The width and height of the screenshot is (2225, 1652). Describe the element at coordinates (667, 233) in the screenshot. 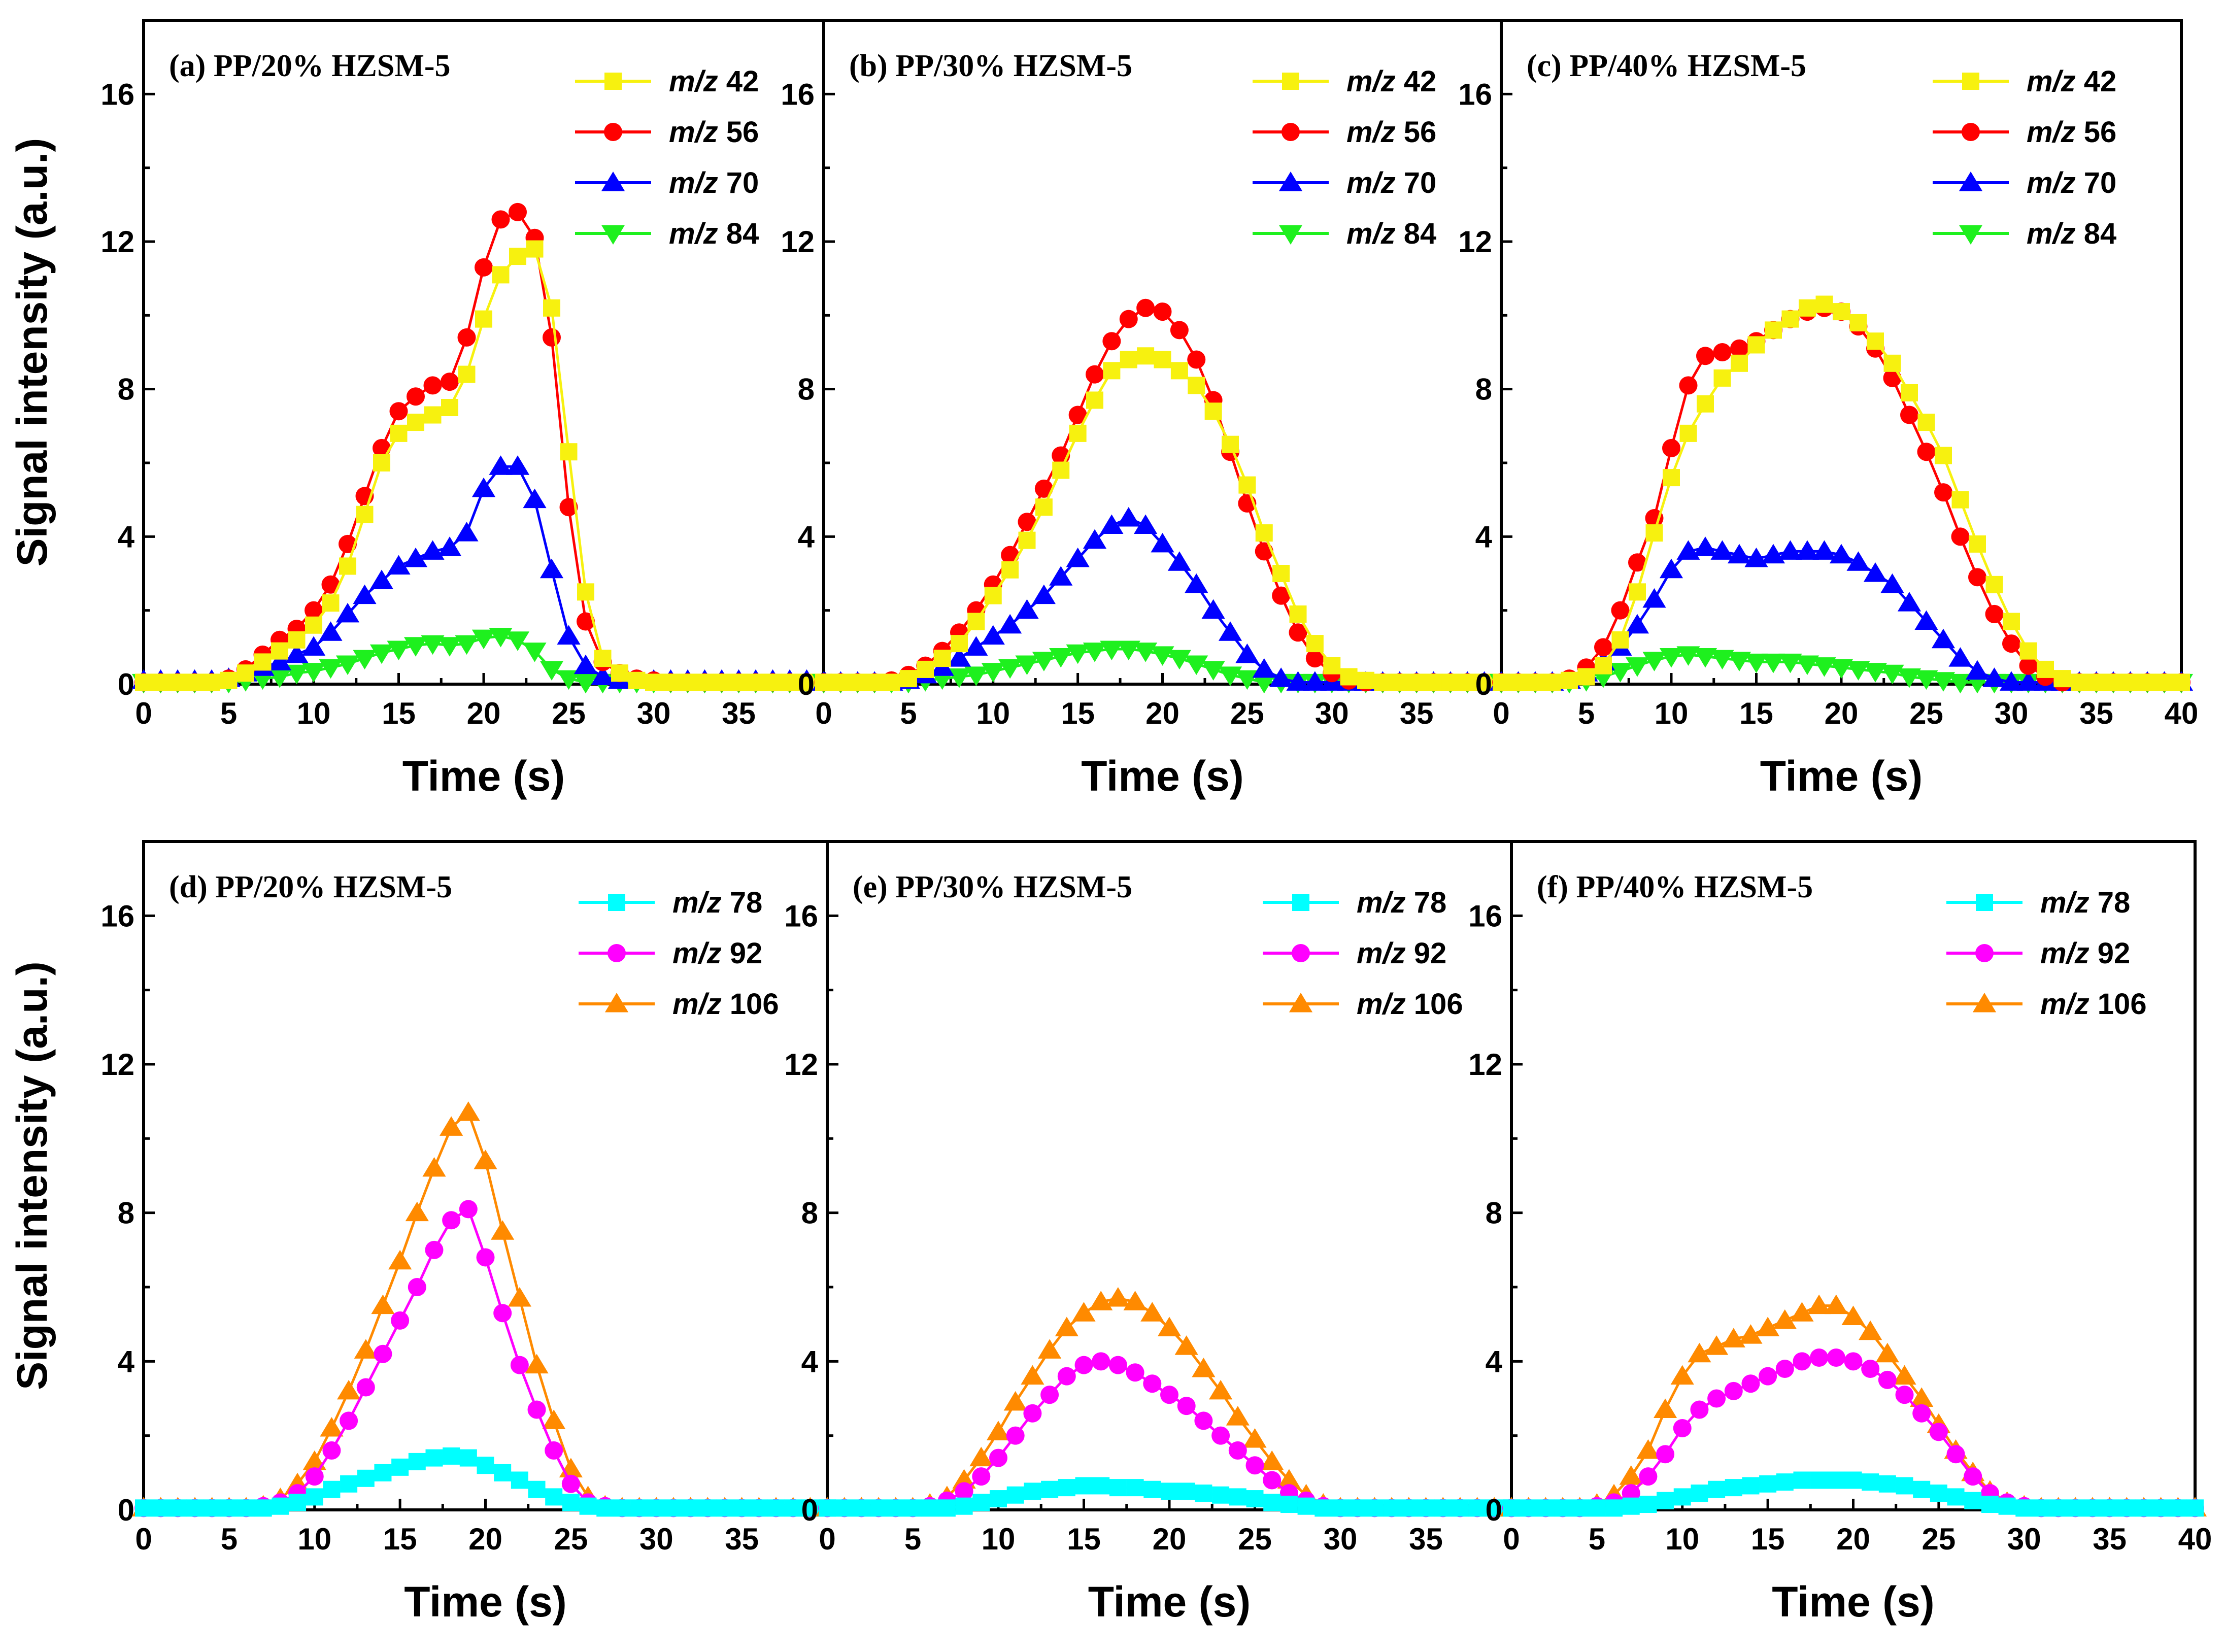

I see `legend-item: m/z 84` at that location.